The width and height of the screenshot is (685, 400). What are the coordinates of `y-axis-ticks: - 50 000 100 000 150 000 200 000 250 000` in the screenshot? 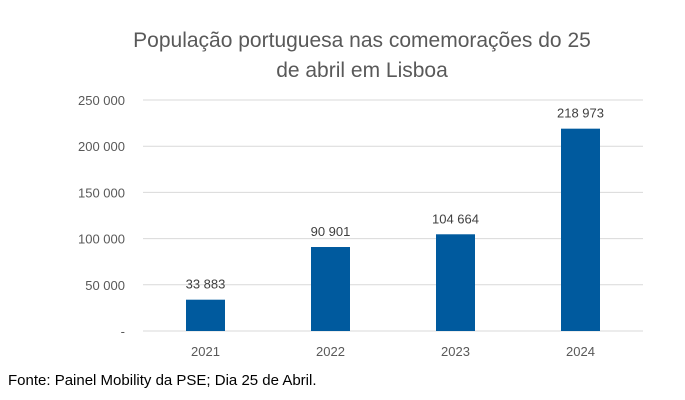 It's located at (101, 216).